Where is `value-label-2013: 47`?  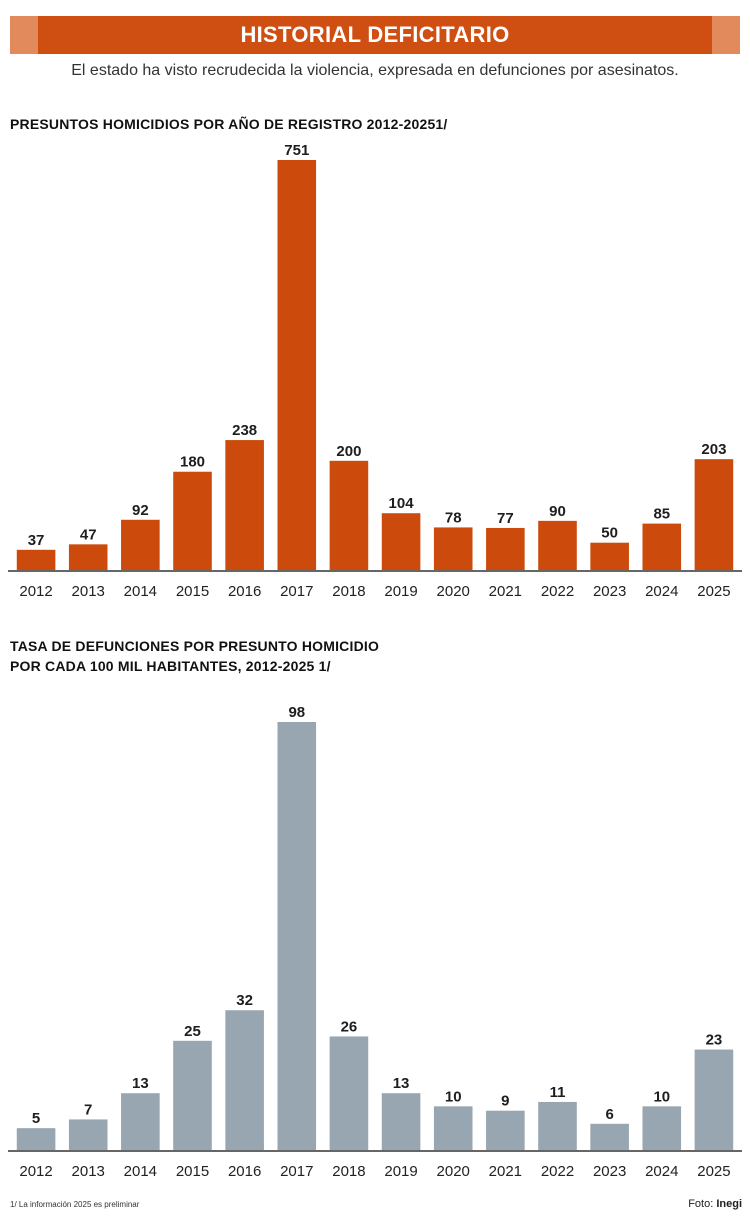 value-label-2013: 47 is located at coordinates (88, 534).